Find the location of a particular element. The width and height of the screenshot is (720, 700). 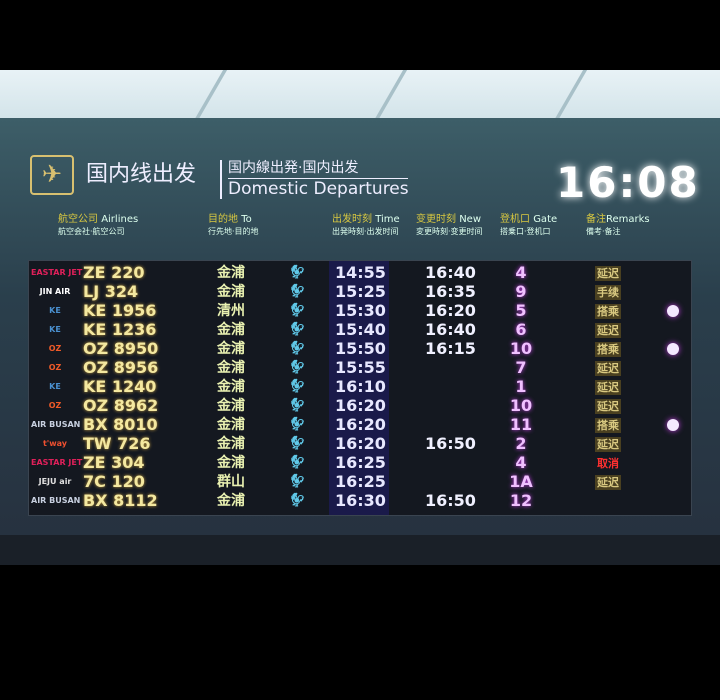

gate: 5 is located at coordinates (521, 310).